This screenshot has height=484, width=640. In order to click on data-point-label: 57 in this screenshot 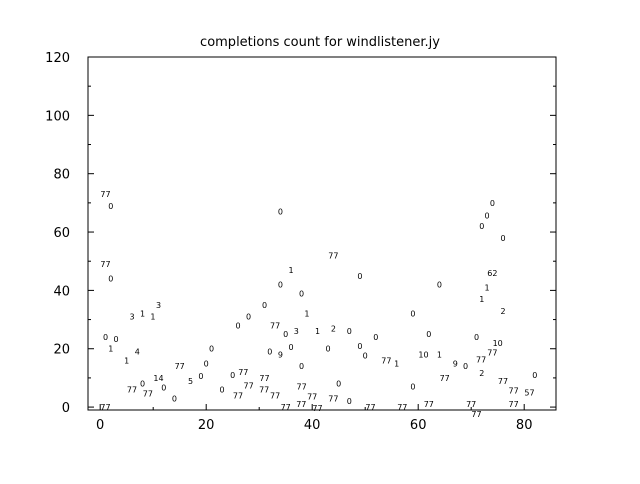, I will do `click(529, 392)`.